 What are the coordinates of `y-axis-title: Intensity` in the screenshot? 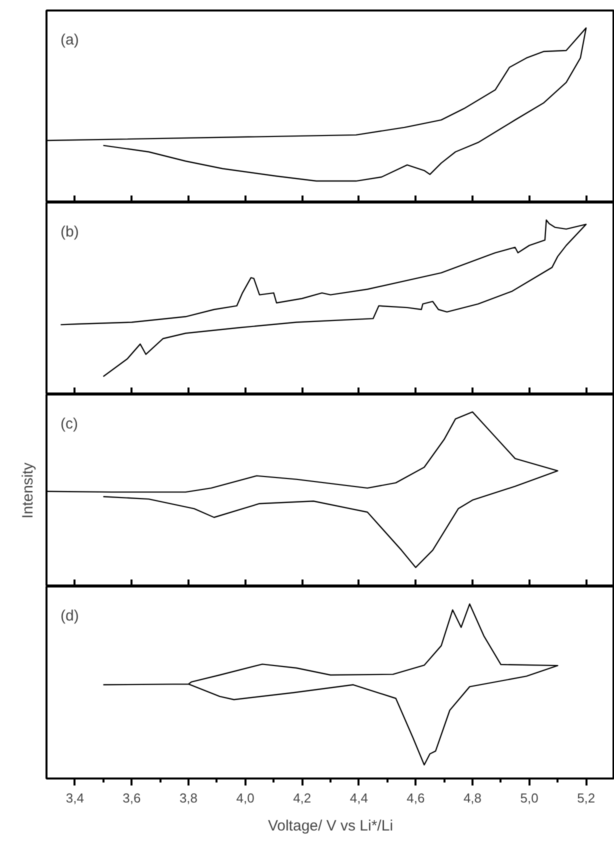 It's located at (28, 490).